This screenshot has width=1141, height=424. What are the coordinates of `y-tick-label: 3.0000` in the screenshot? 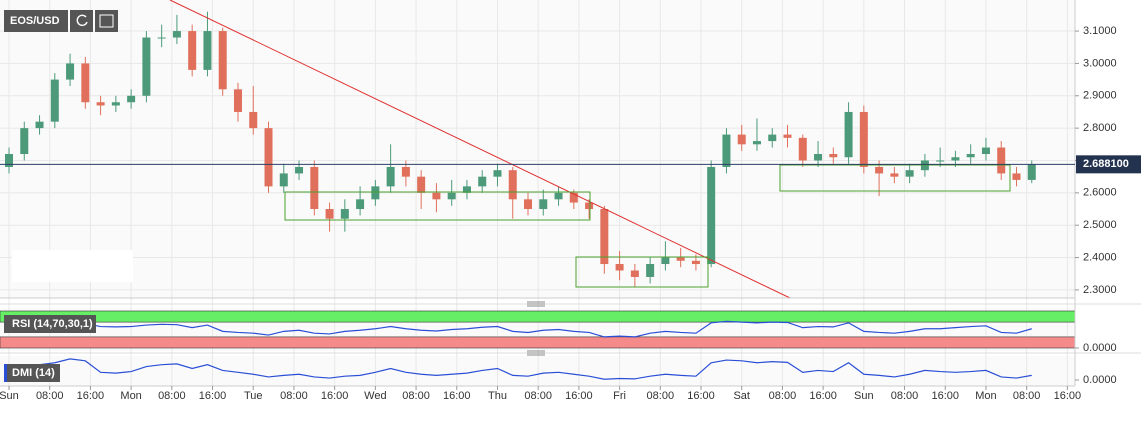 It's located at (1100, 63).